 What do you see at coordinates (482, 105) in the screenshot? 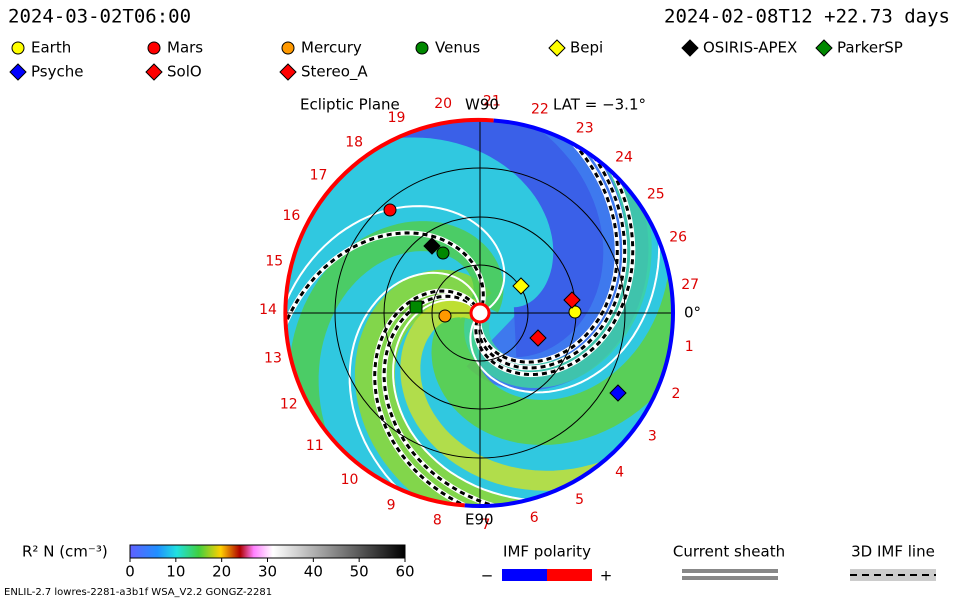
I see `w90: W90` at bounding box center [482, 105].